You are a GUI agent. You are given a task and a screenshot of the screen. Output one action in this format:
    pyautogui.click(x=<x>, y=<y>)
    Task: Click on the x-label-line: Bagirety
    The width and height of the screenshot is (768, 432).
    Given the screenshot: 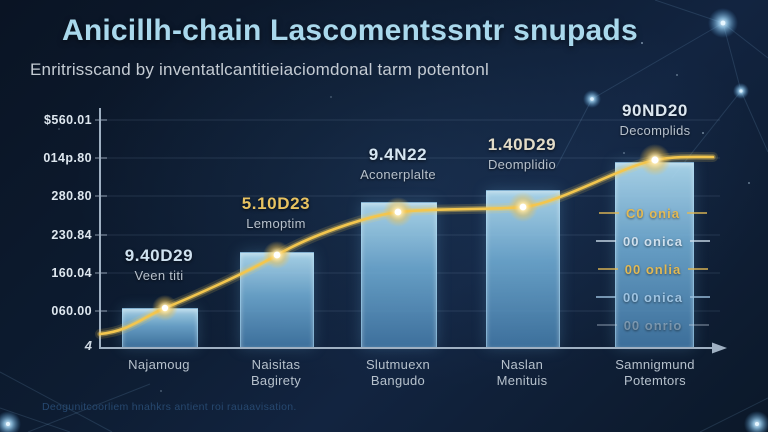 What is the action you would take?
    pyautogui.click(x=276, y=380)
    